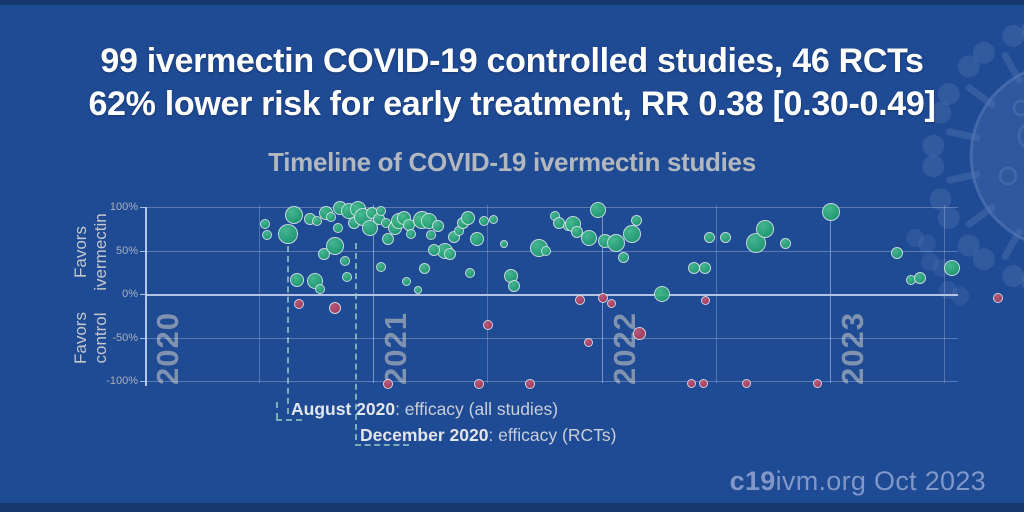  I want to click on y-tick-label: 0%, so click(130, 294).